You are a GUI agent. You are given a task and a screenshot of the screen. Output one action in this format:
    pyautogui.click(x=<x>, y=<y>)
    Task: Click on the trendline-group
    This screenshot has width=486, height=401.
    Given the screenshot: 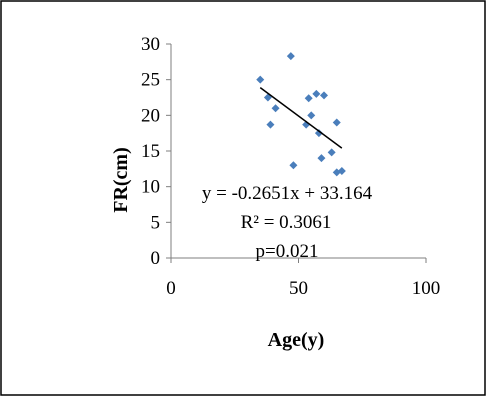 What is the action you would take?
    pyautogui.click(x=301, y=118)
    